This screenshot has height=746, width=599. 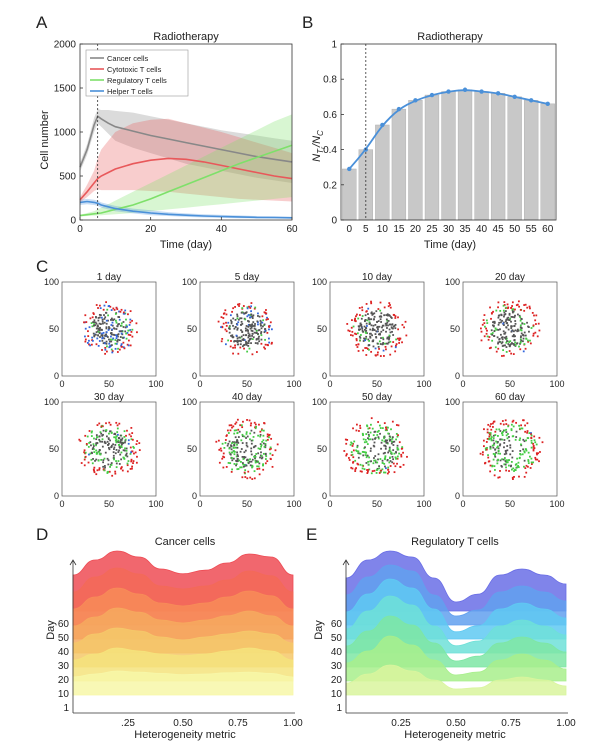 I want to click on panel-d-yaxis-arrow, so click(x=73, y=562).